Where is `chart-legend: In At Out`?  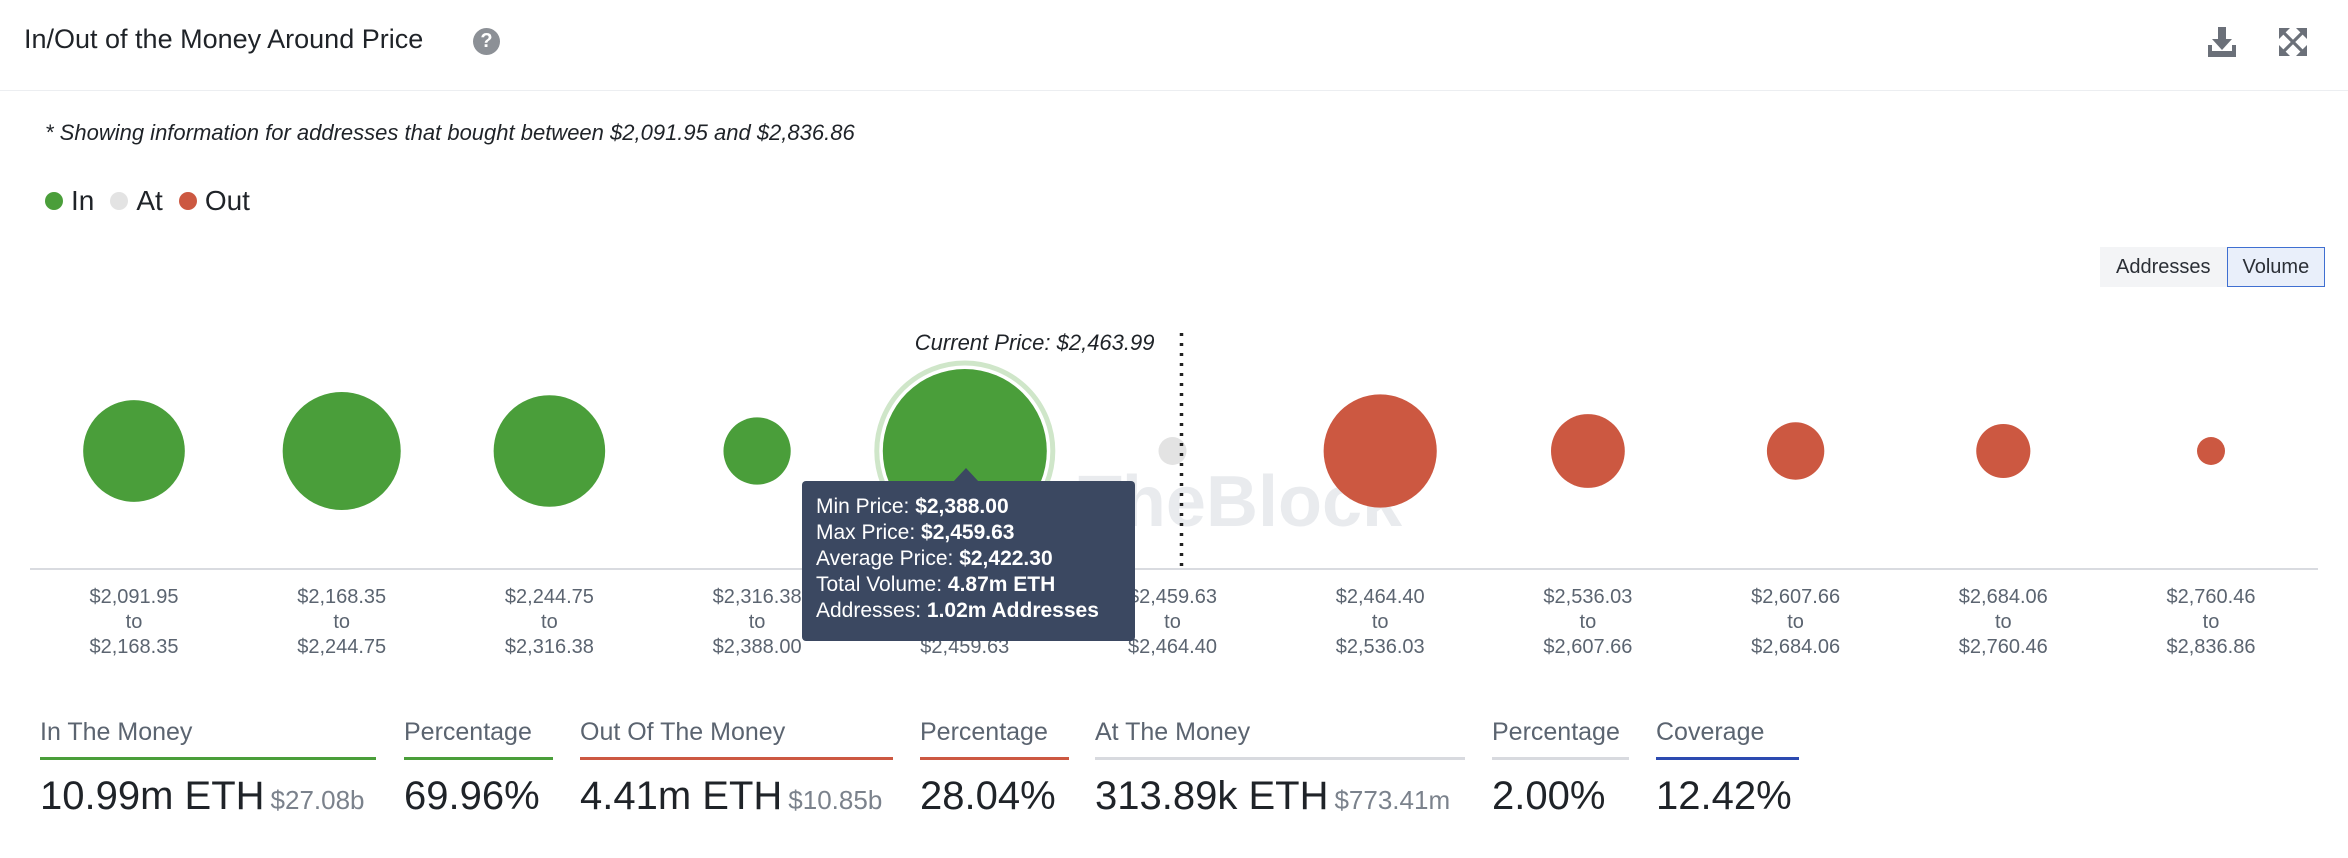
chart-legend: In At Out is located at coordinates (155, 201).